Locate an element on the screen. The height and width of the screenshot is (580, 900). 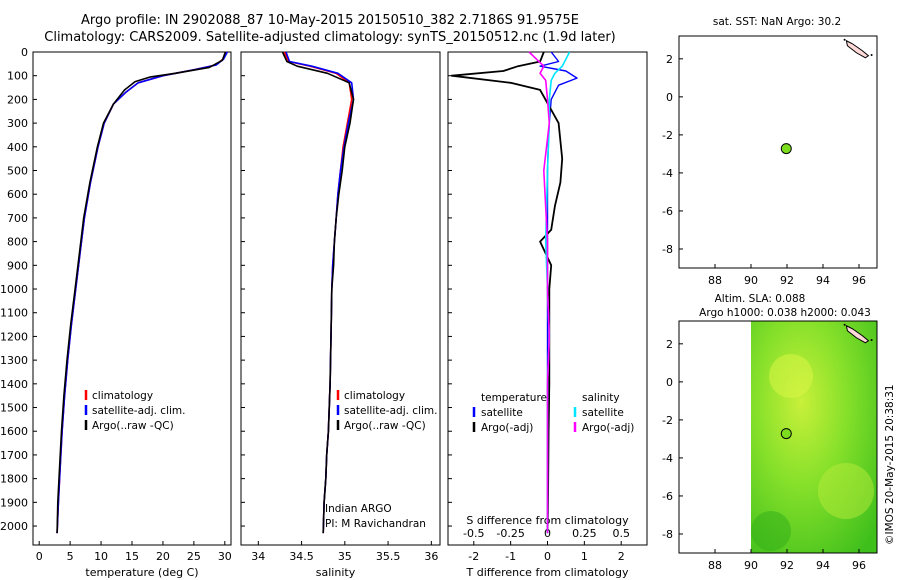
x-tick-label: 5 is located at coordinates (70, 556).